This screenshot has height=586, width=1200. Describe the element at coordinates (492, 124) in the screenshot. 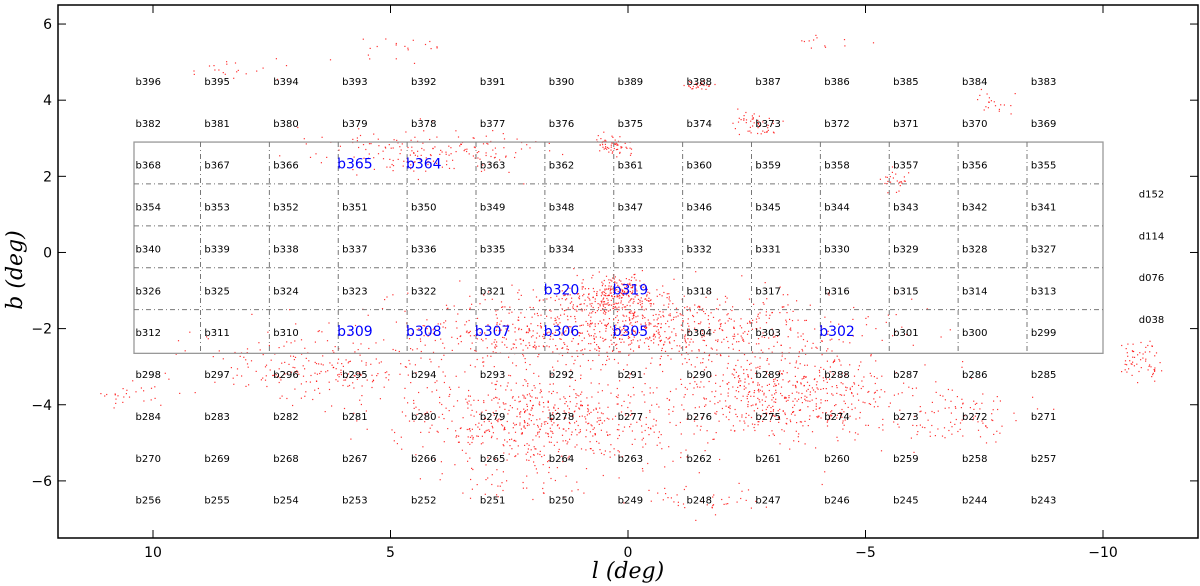

I see `tile-label: b377` at that location.